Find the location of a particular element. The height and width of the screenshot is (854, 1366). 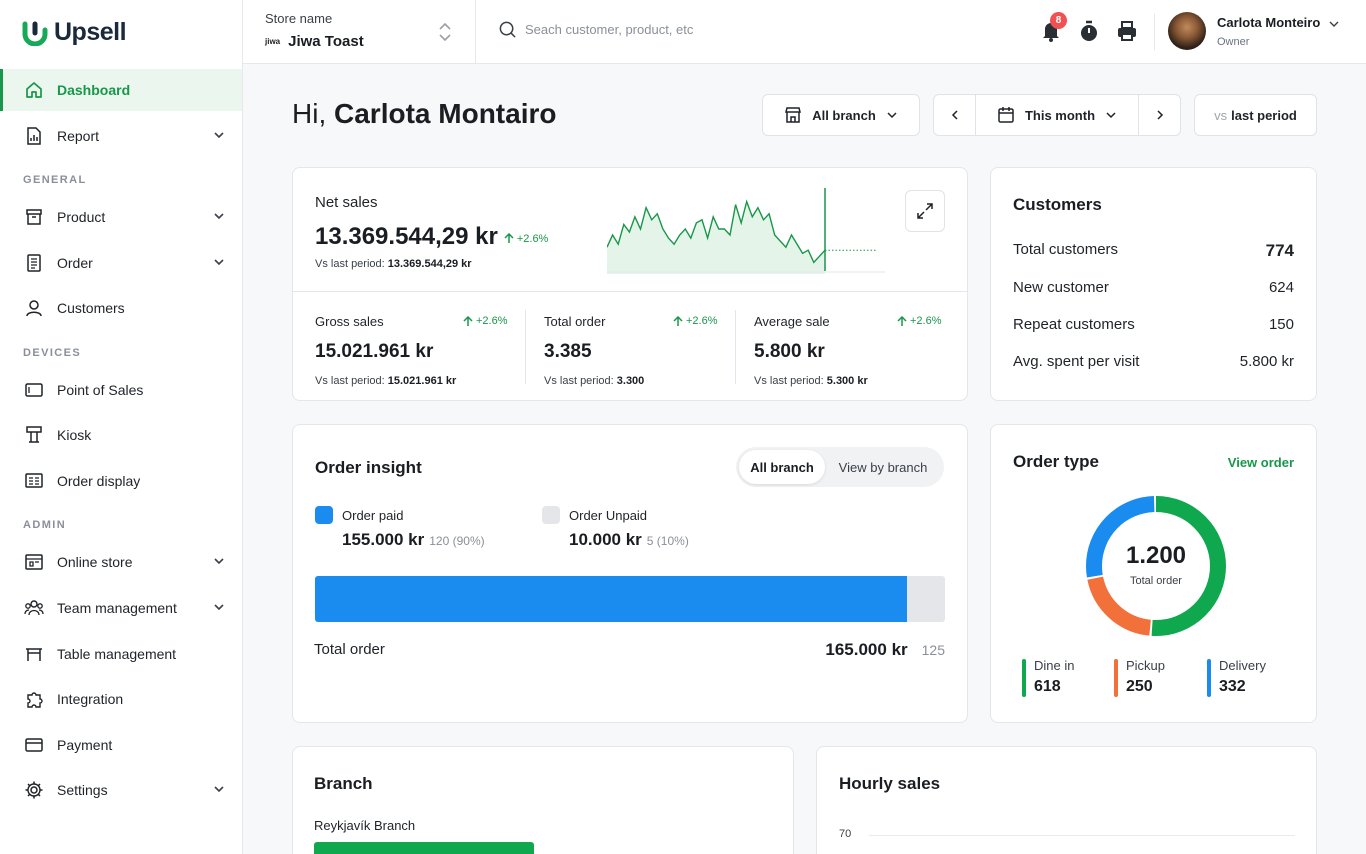

donut-total: 1.200 is located at coordinates (1156, 555).